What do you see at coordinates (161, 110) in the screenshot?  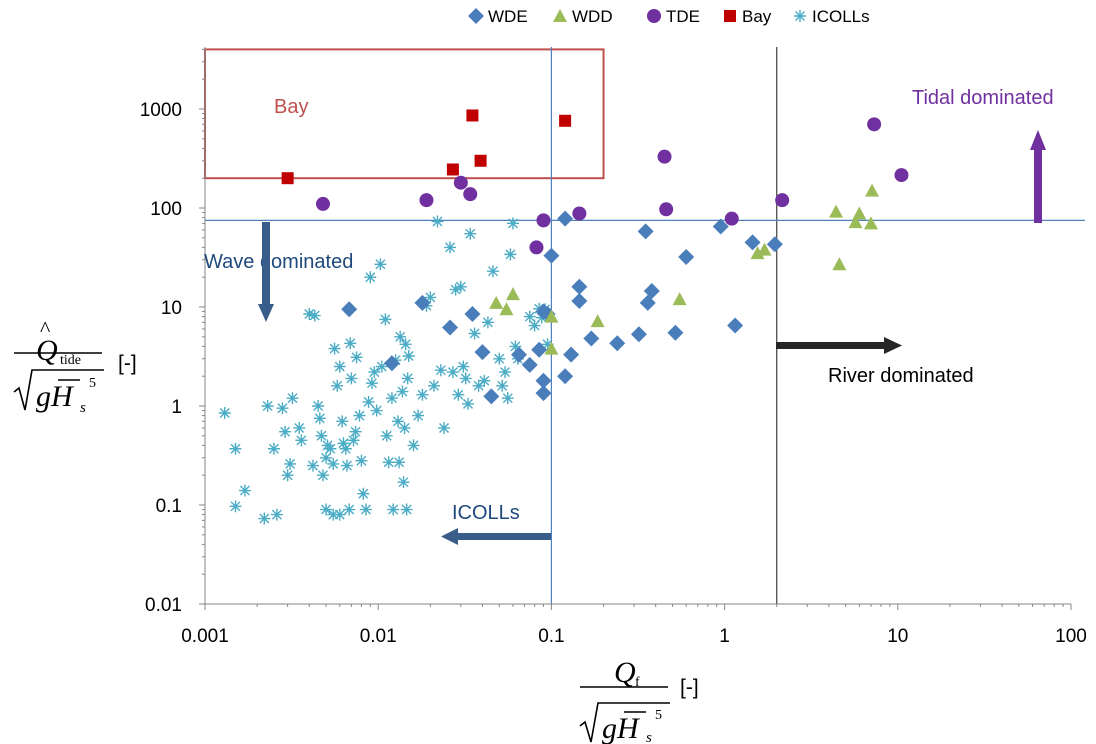 I see `y-tick-label: 1000` at bounding box center [161, 110].